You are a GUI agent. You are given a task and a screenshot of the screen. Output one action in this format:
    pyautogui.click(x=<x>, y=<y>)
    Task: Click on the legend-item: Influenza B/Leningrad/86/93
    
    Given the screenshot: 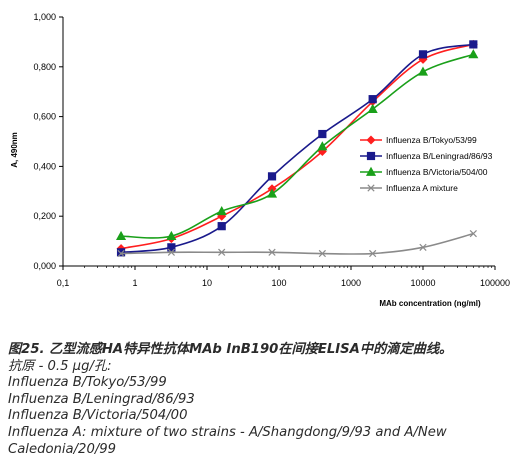 What is the action you would take?
    pyautogui.click(x=426, y=156)
    